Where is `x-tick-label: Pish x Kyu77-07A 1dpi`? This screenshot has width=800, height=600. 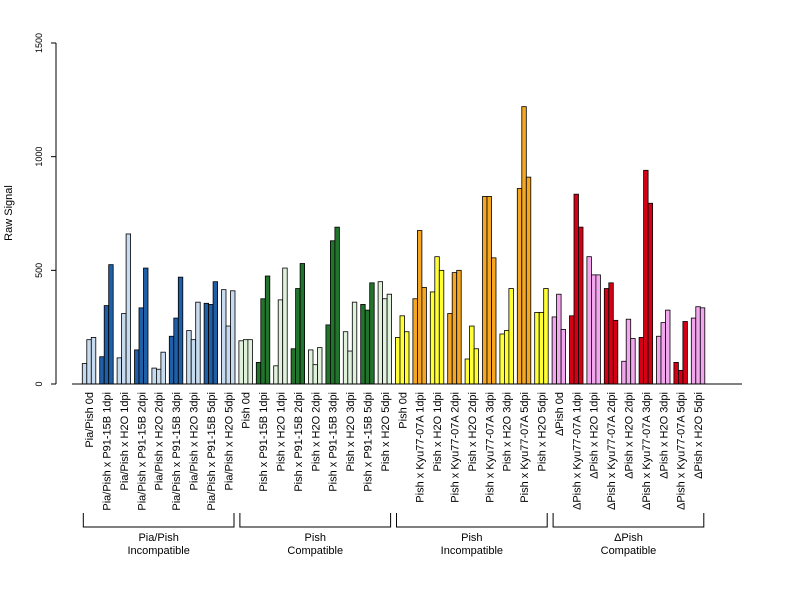
x-tick-label: Pish x Kyu77-07A 1dpi is located at coordinates (421, 447).